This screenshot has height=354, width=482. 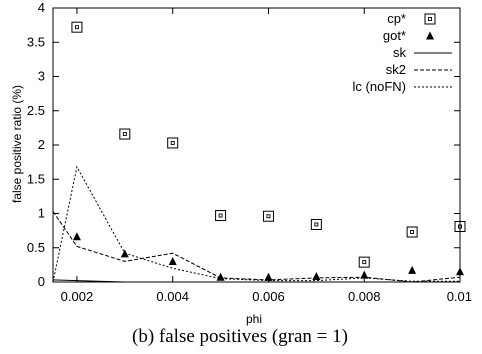 I want to click on series-got, so click(x=268, y=256).